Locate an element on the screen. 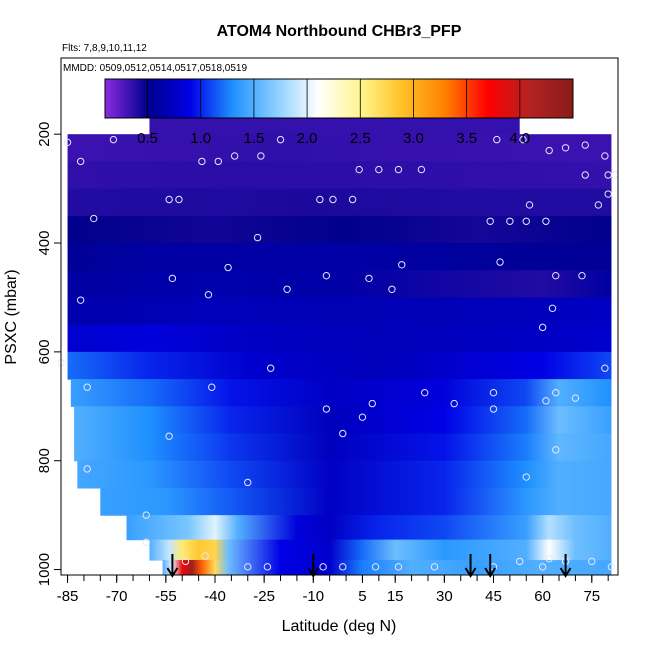  colorbar-tick-label: 3.0 is located at coordinates (413, 138).